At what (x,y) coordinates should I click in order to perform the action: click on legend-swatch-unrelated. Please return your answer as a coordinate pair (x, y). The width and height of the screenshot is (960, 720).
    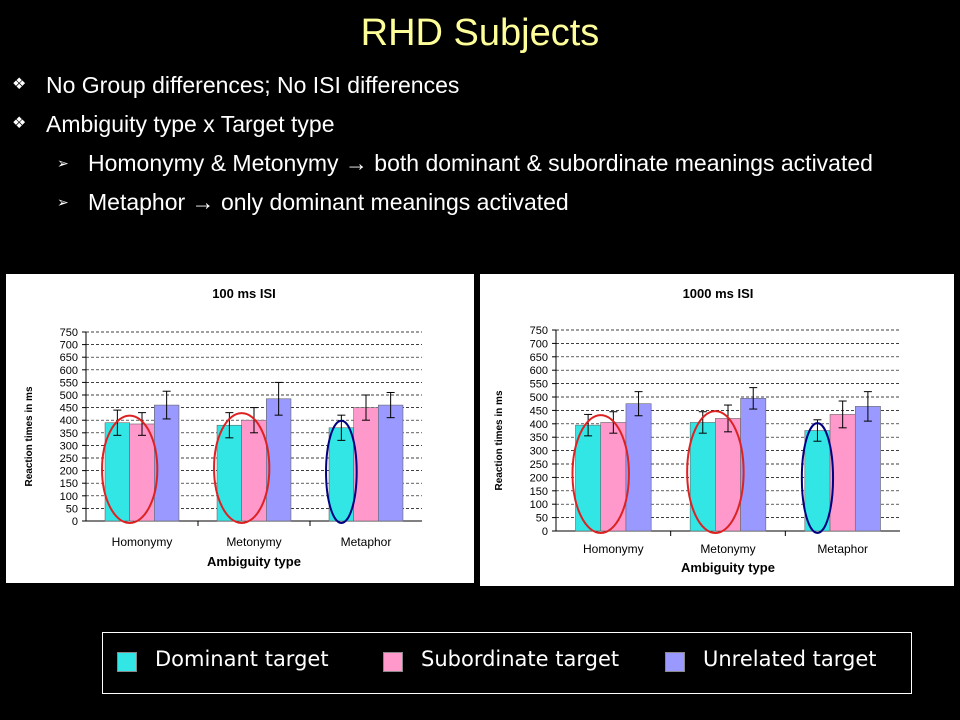
    Looking at the image, I should click on (675, 662).